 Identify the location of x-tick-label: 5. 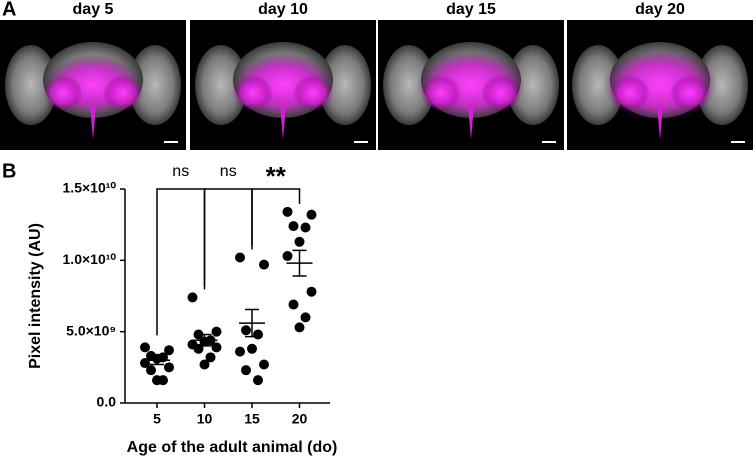
(157, 419).